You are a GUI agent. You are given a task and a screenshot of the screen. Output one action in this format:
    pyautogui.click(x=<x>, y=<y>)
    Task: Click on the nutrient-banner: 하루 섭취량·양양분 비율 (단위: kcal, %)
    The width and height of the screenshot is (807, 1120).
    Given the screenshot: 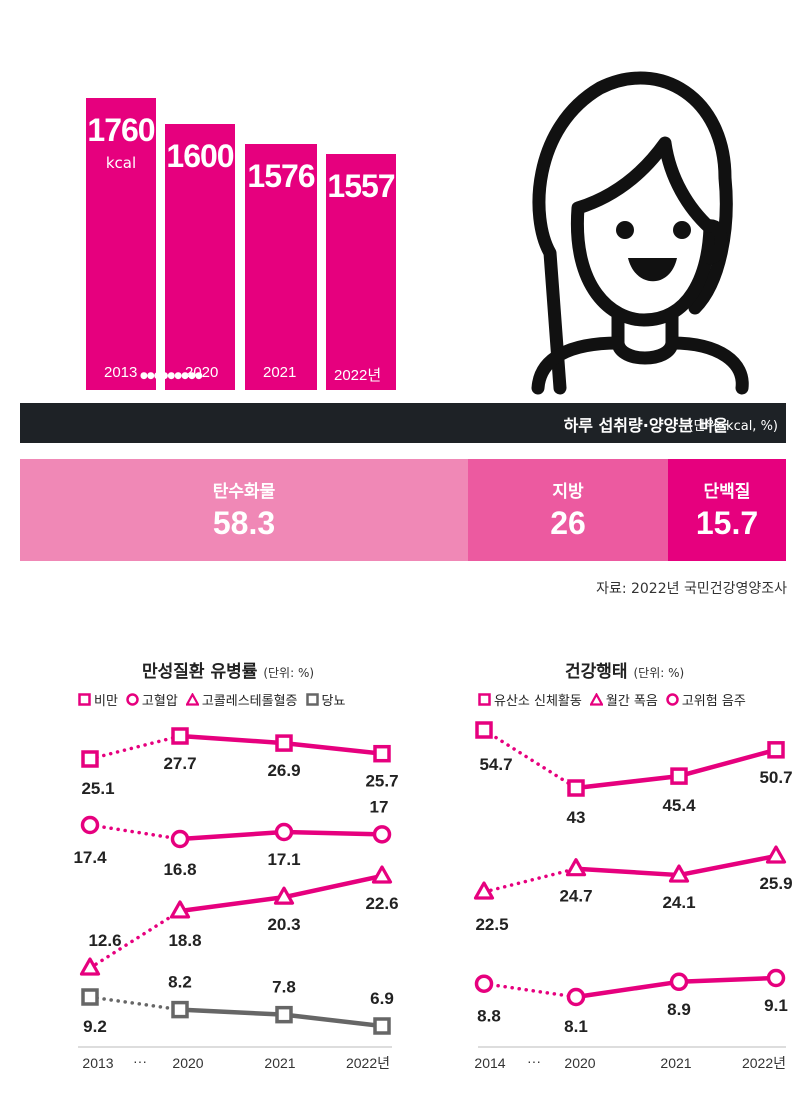 What is the action you would take?
    pyautogui.click(x=403, y=423)
    